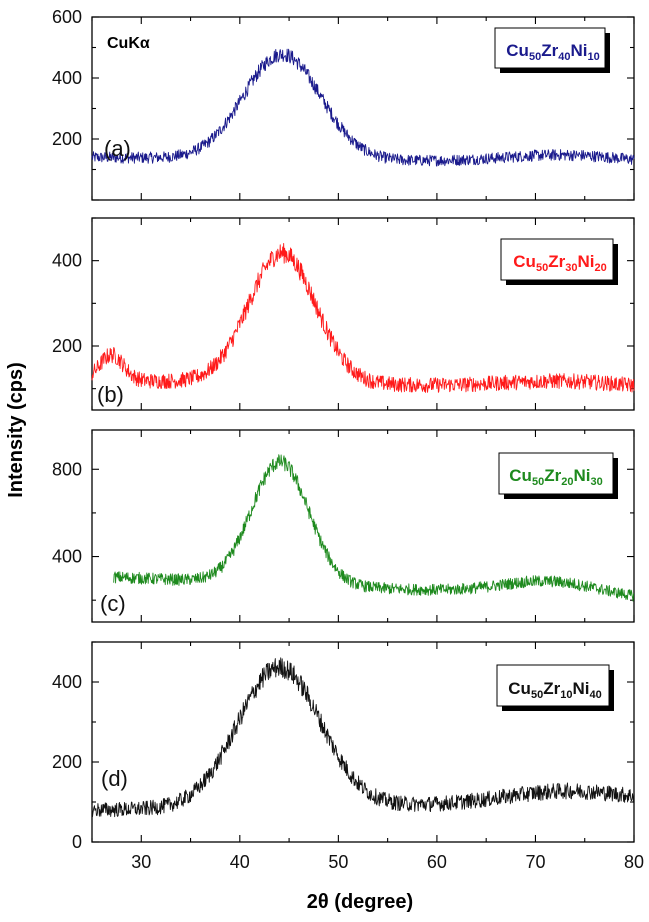 This screenshot has height=922, width=649. I want to click on x-tick-label: 40, so click(240, 862).